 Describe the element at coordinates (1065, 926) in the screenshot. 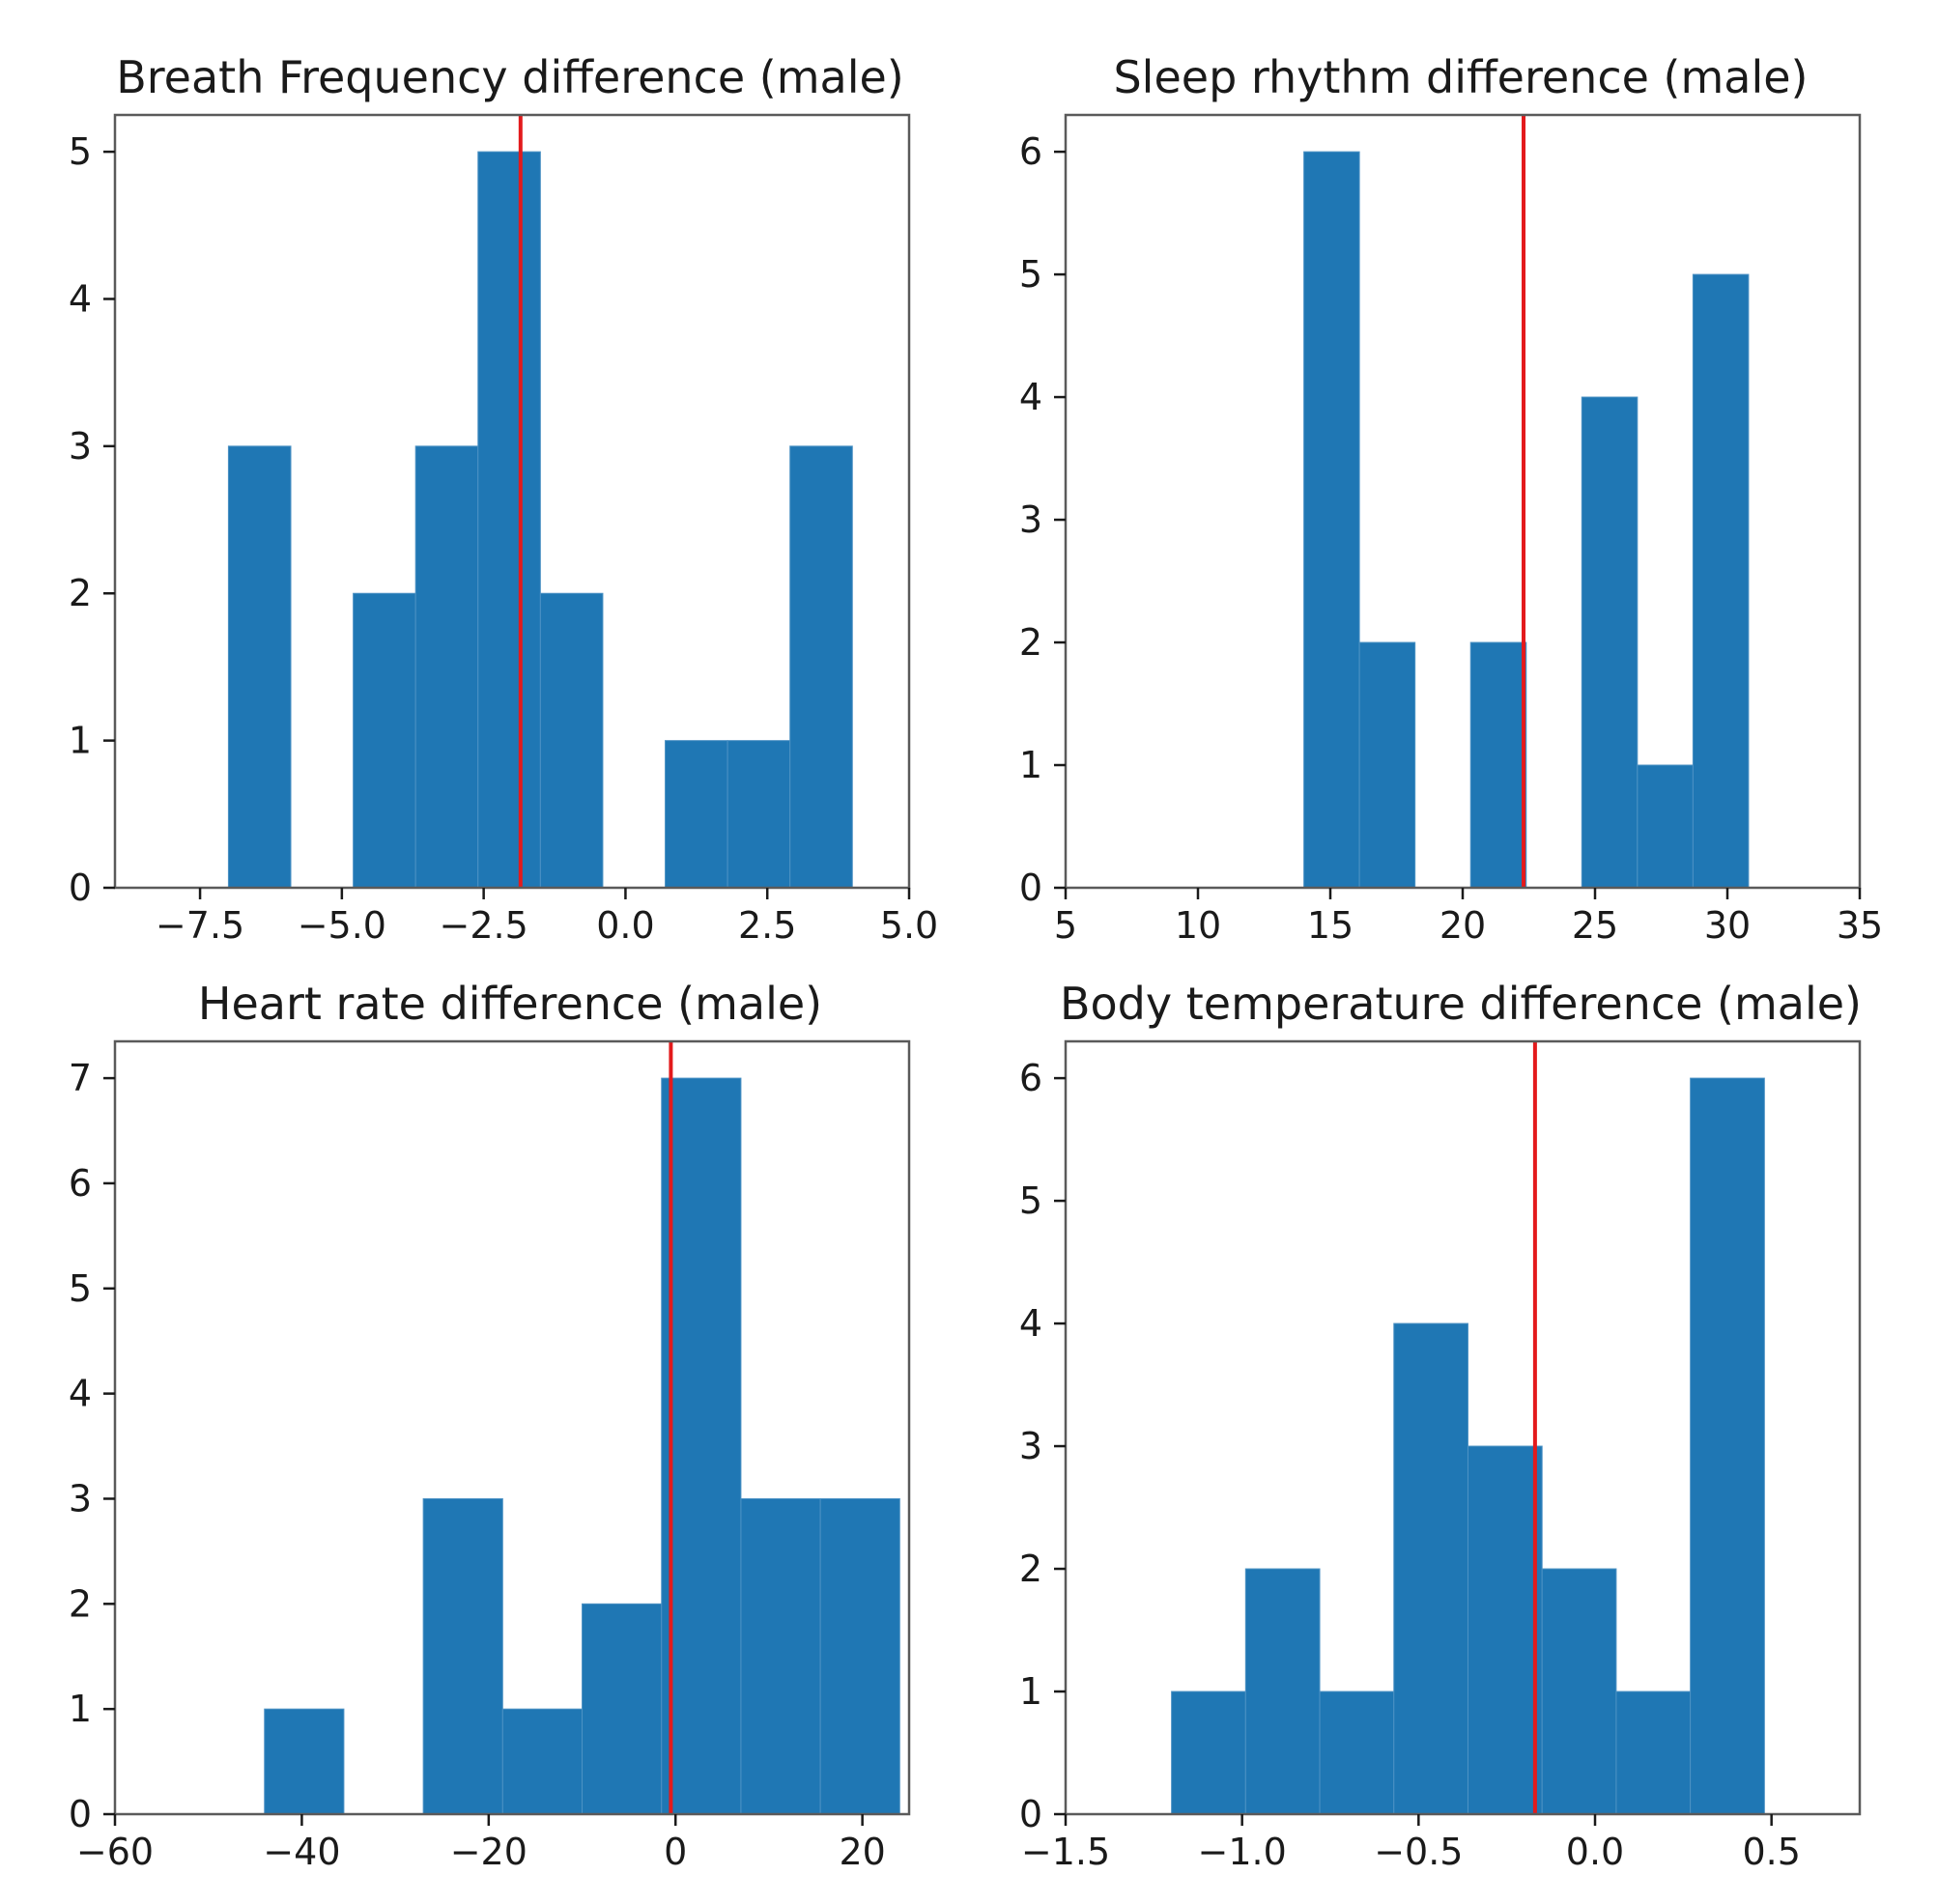

I see `sleep-rhythm-x-tick-label: 5` at that location.